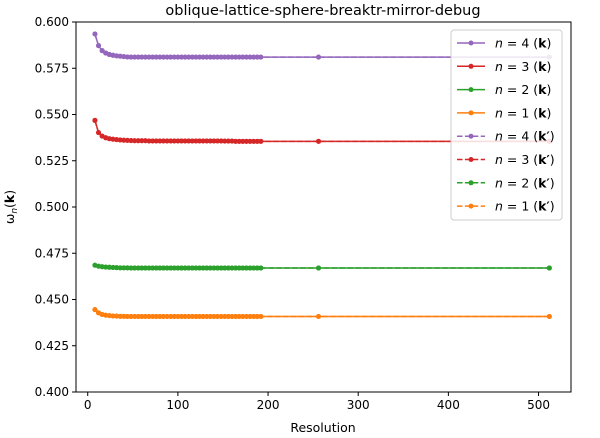 The width and height of the screenshot is (600, 438). Describe the element at coordinates (322, 313) in the screenshot. I see `series-group` at that location.